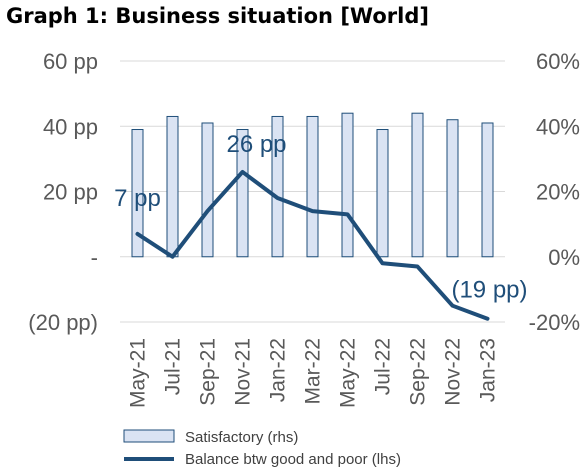  What do you see at coordinates (256, 144) in the screenshot?
I see `data-label: 26 pp` at bounding box center [256, 144].